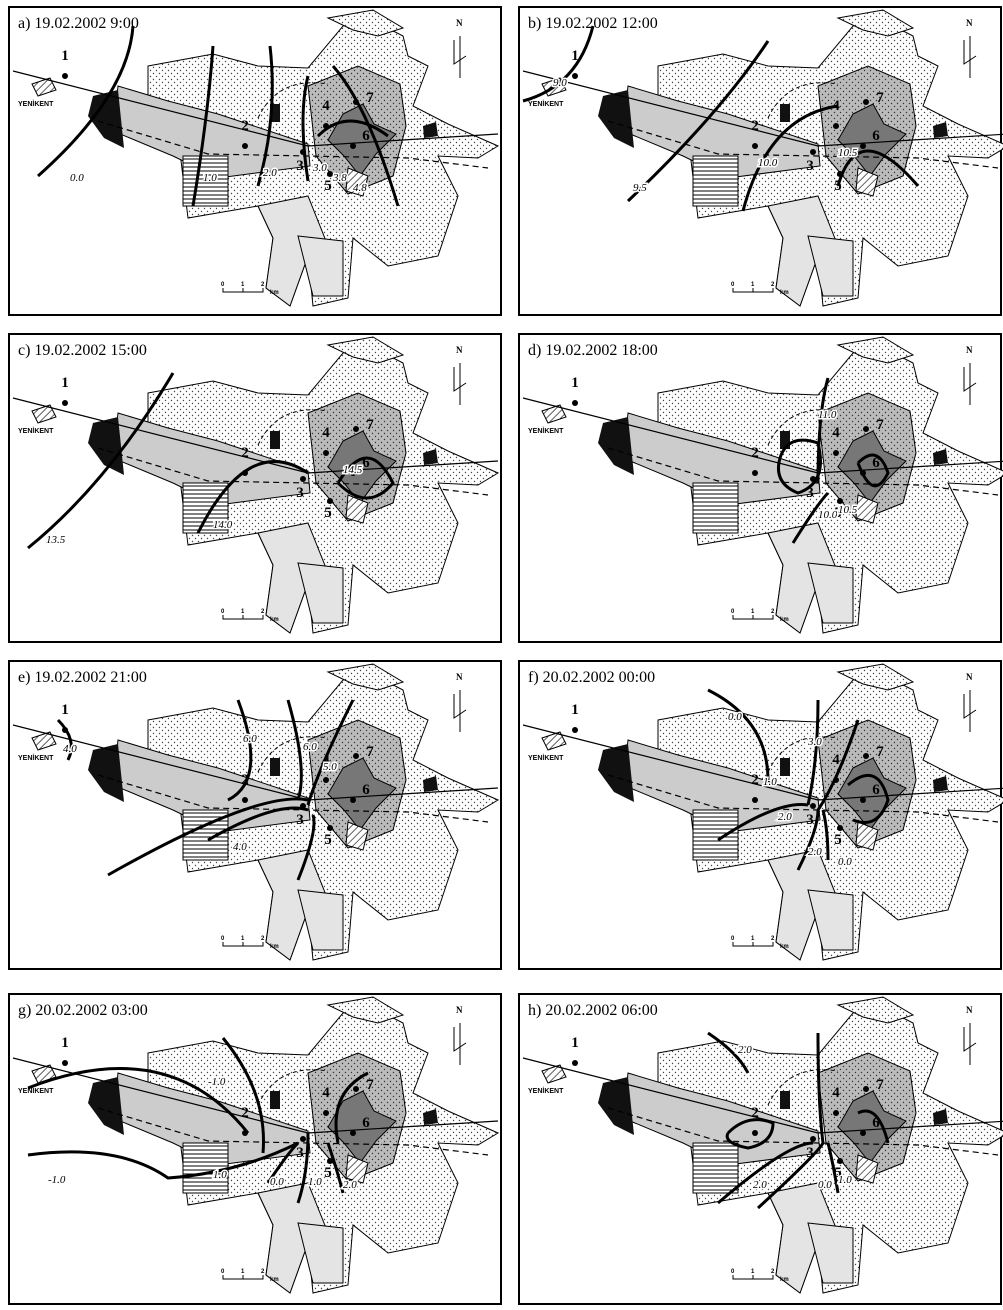 The width and height of the screenshot is (1003, 1310). I want to click on panel-title: f) 20.02.2002 00:00, so click(591, 677).